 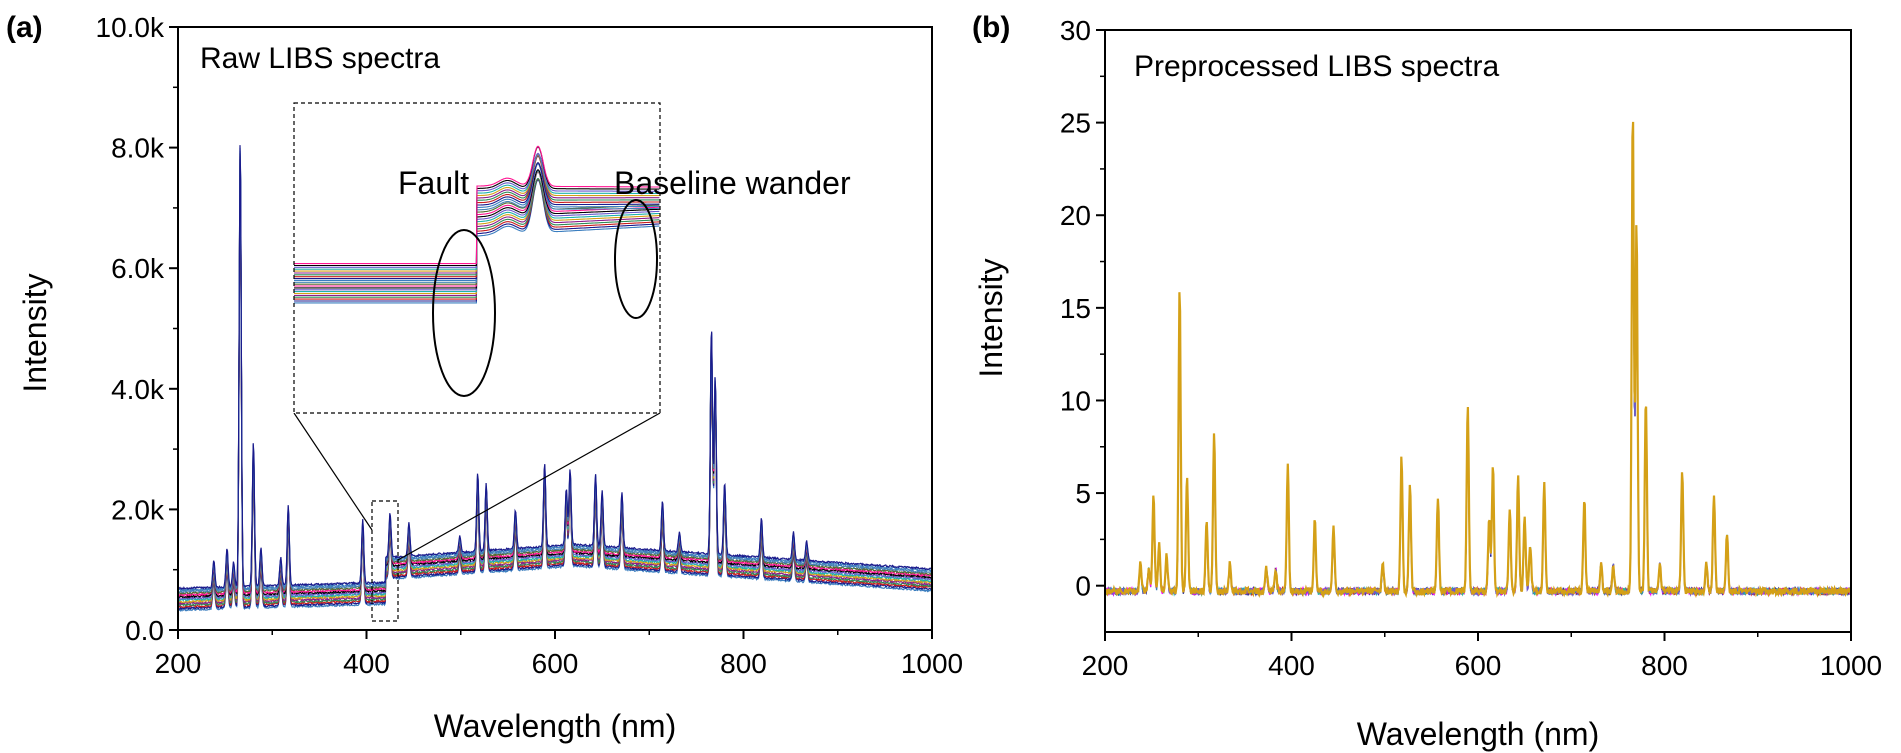 I want to click on panel-b-x-tick-label: 800, so click(x=1664, y=665).